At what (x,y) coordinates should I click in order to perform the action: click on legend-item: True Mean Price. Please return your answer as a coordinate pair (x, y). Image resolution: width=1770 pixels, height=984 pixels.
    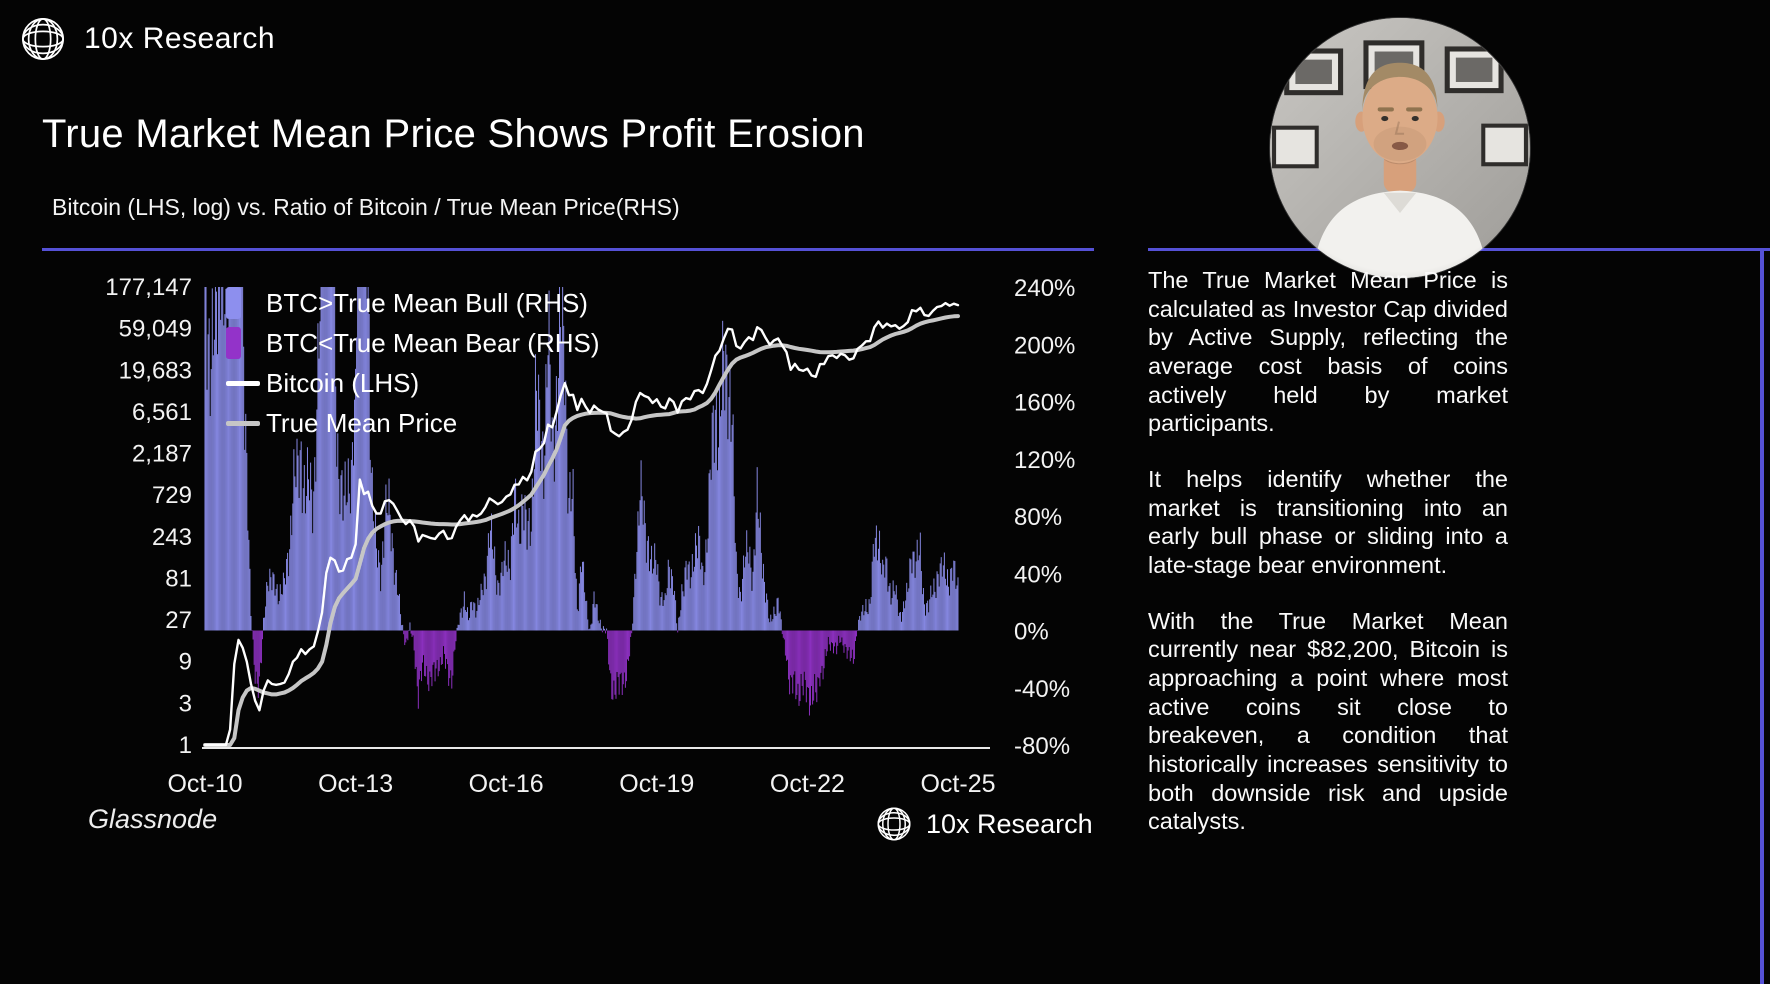
    Looking at the image, I should click on (413, 423).